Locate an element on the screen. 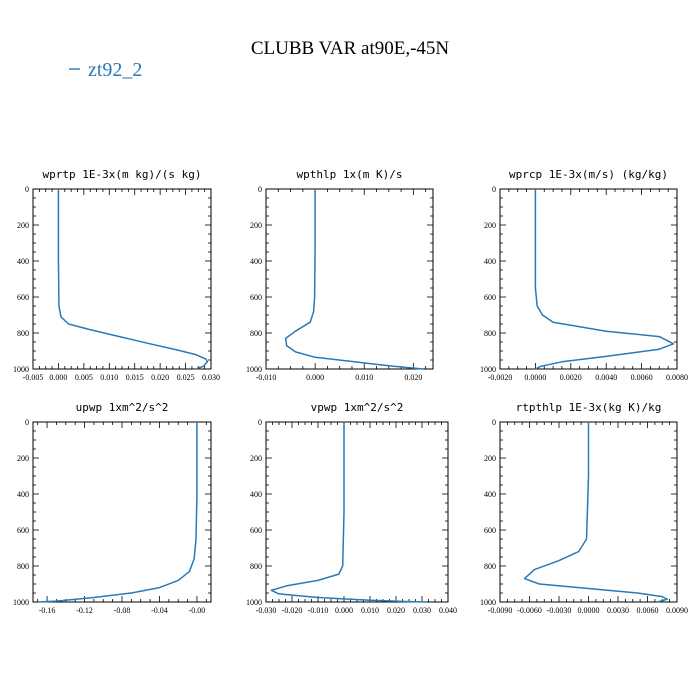 The width and height of the screenshot is (700, 700). x-tick-label: 0.0000 is located at coordinates (589, 610).